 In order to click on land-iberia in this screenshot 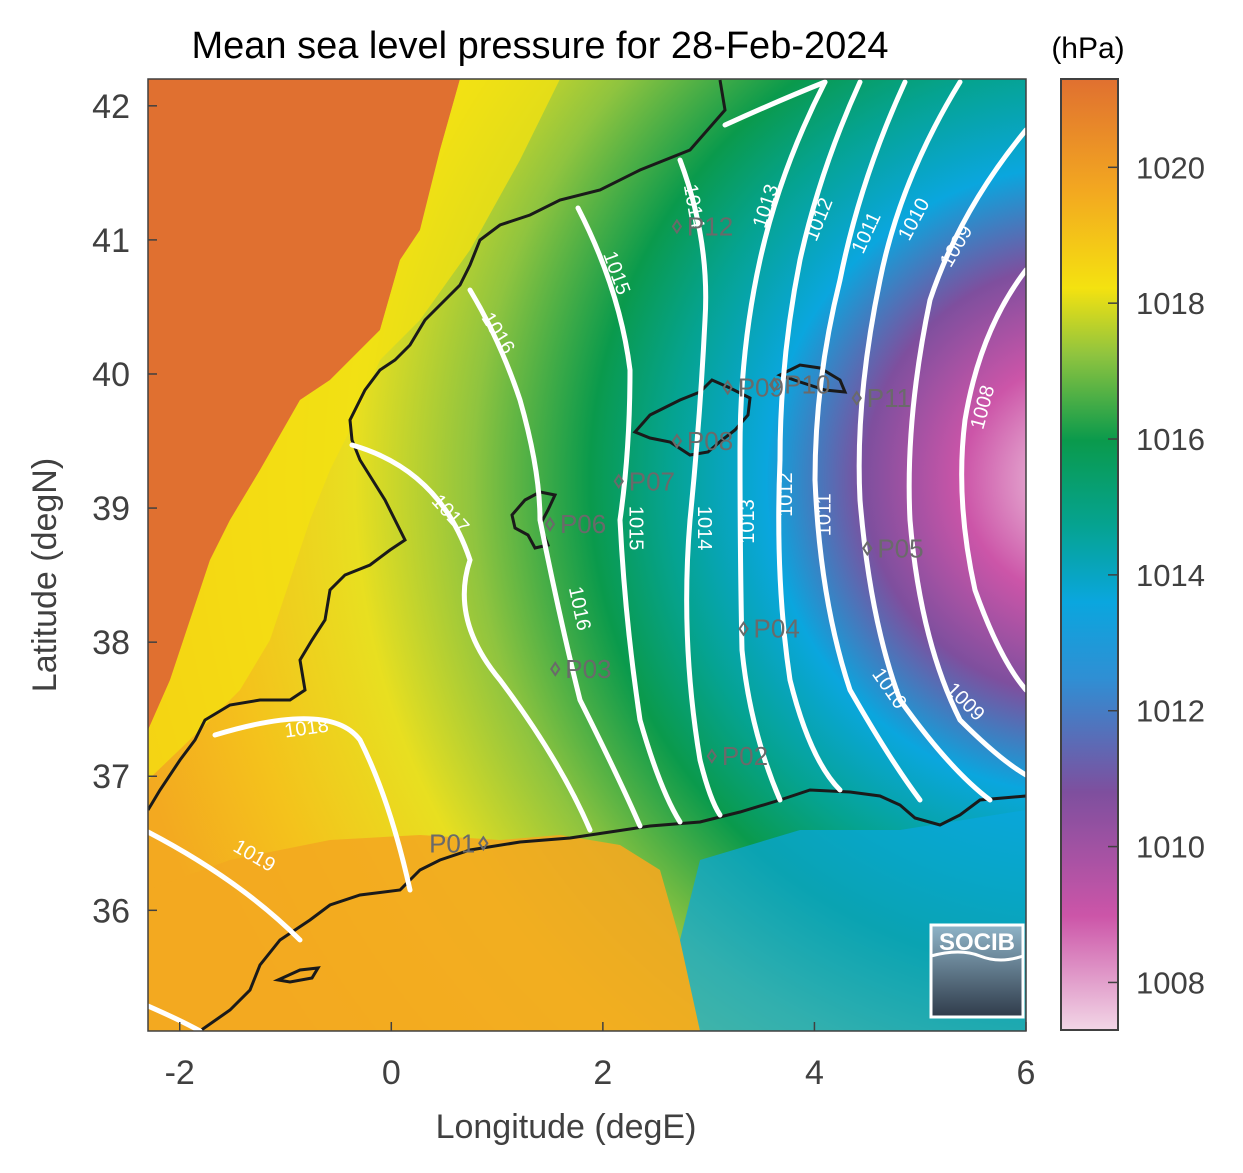, I will do `click(304, 404)`.